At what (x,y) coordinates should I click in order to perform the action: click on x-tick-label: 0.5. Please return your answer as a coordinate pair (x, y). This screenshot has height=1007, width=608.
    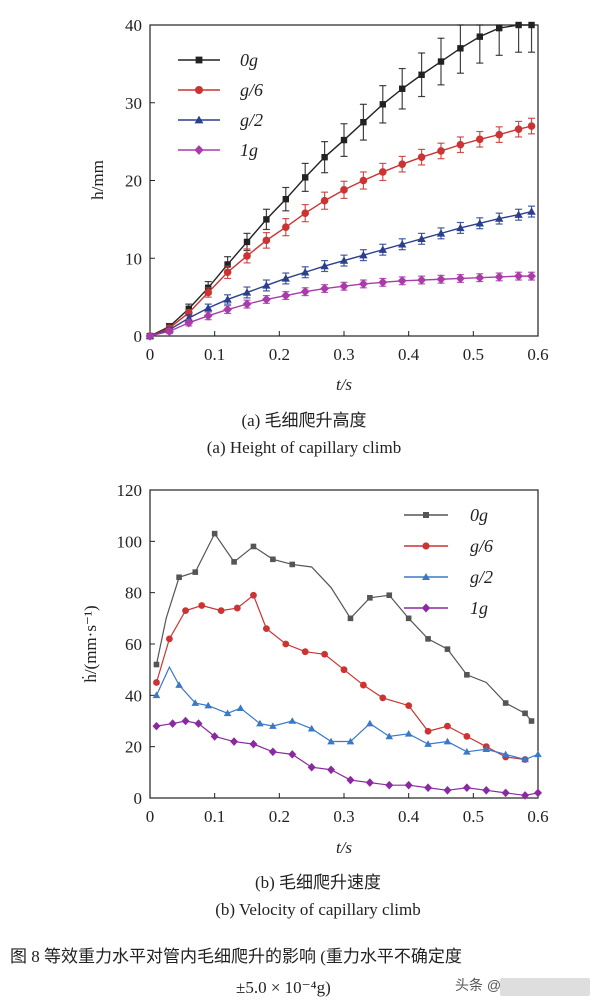
    Looking at the image, I should click on (473, 816).